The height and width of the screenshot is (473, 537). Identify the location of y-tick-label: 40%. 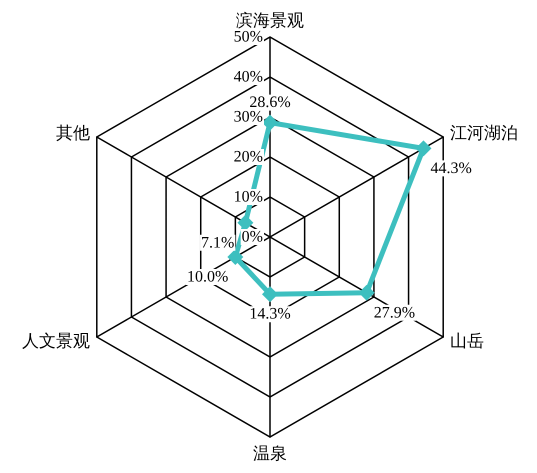
(248, 77).